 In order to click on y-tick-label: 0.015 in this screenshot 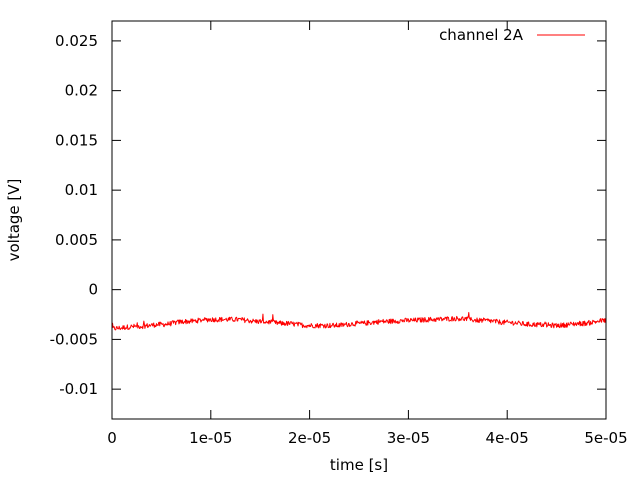, I will do `click(76, 140)`.